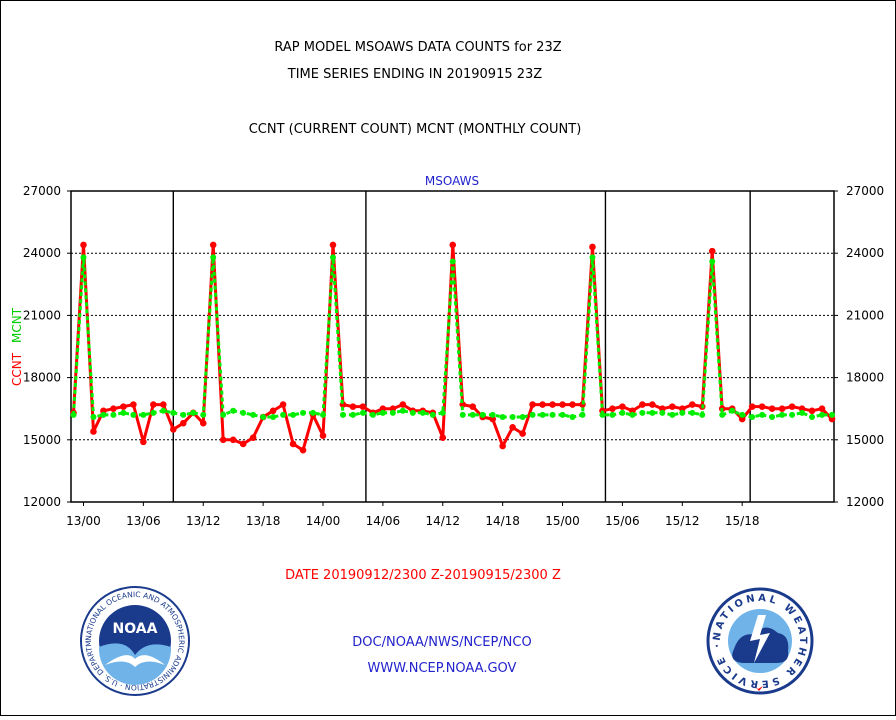  What do you see at coordinates (865, 315) in the screenshot?
I see `y-tick-label-right: 21000` at bounding box center [865, 315].